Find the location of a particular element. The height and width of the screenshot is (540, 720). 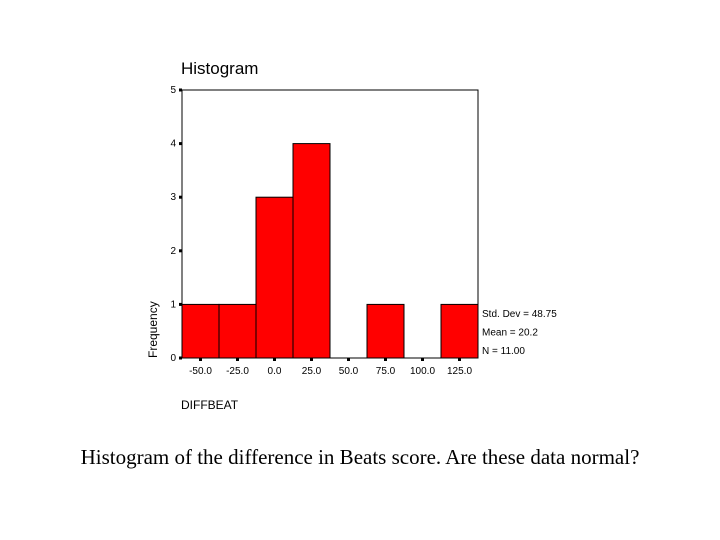

y-tick-label: 5 is located at coordinates (173, 90).